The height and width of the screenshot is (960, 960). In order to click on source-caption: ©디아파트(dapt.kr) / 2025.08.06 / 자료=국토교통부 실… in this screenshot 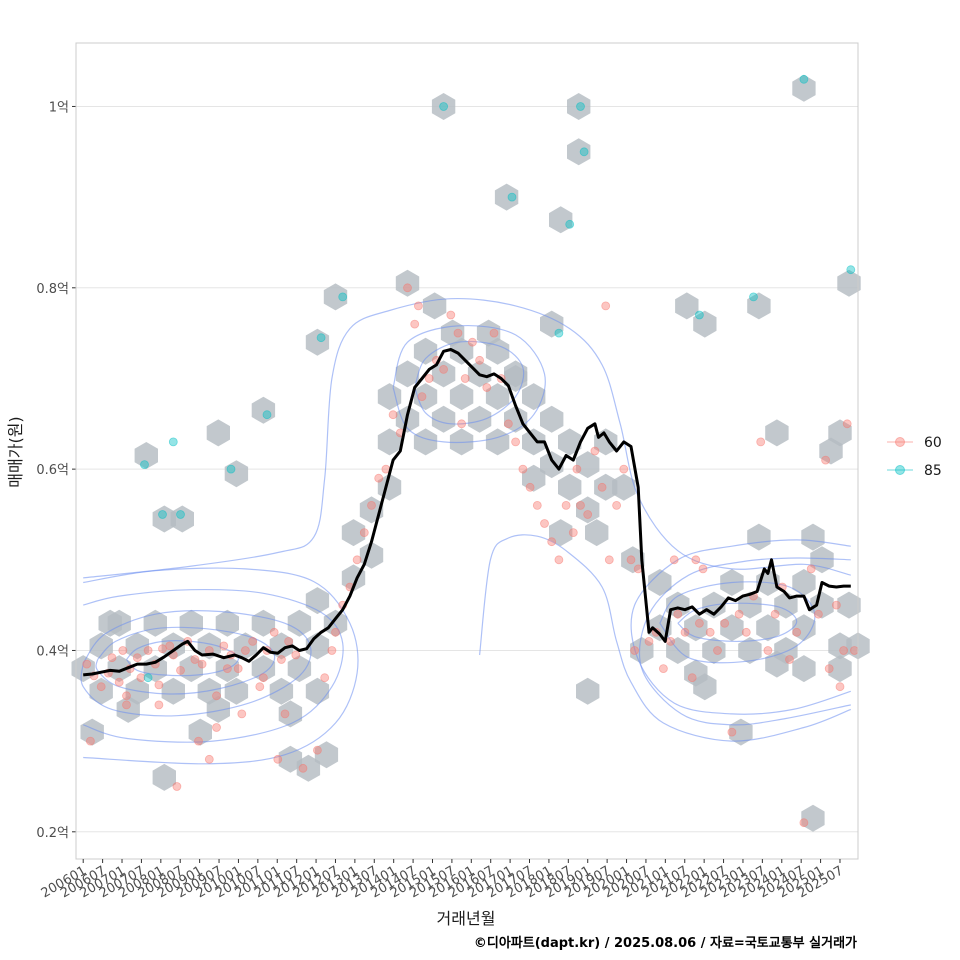, I will do `click(665, 943)`.